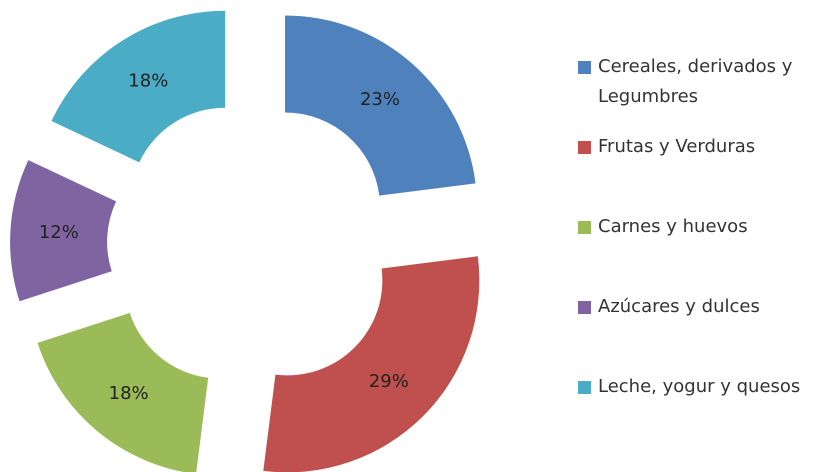 Image resolution: width=837 pixels, height=472 pixels. What do you see at coordinates (59, 232) in the screenshot?
I see `data-label: 12%` at bounding box center [59, 232].